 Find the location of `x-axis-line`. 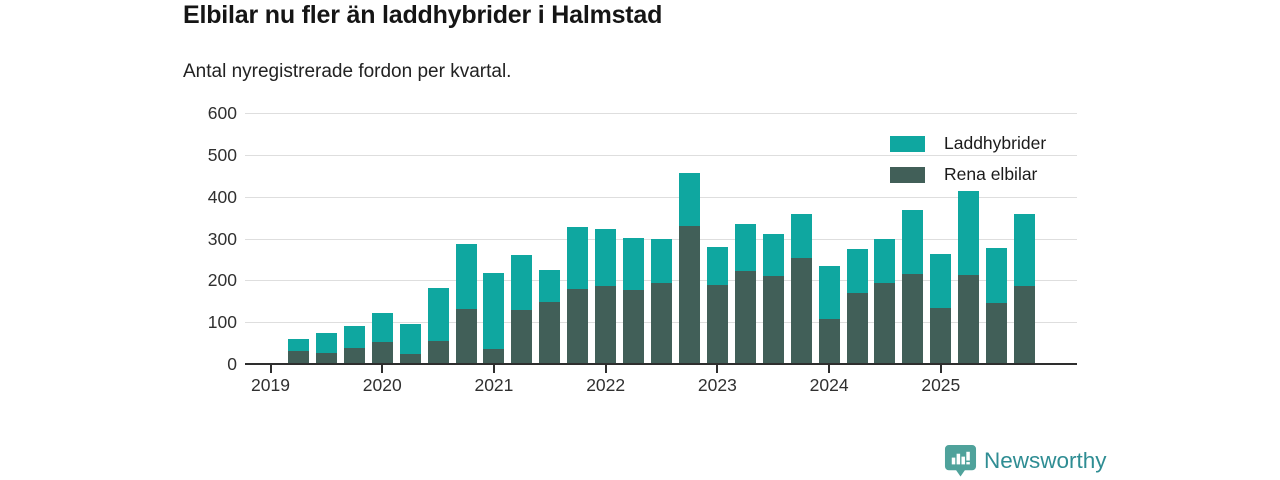

x-axis-line is located at coordinates (661, 364).